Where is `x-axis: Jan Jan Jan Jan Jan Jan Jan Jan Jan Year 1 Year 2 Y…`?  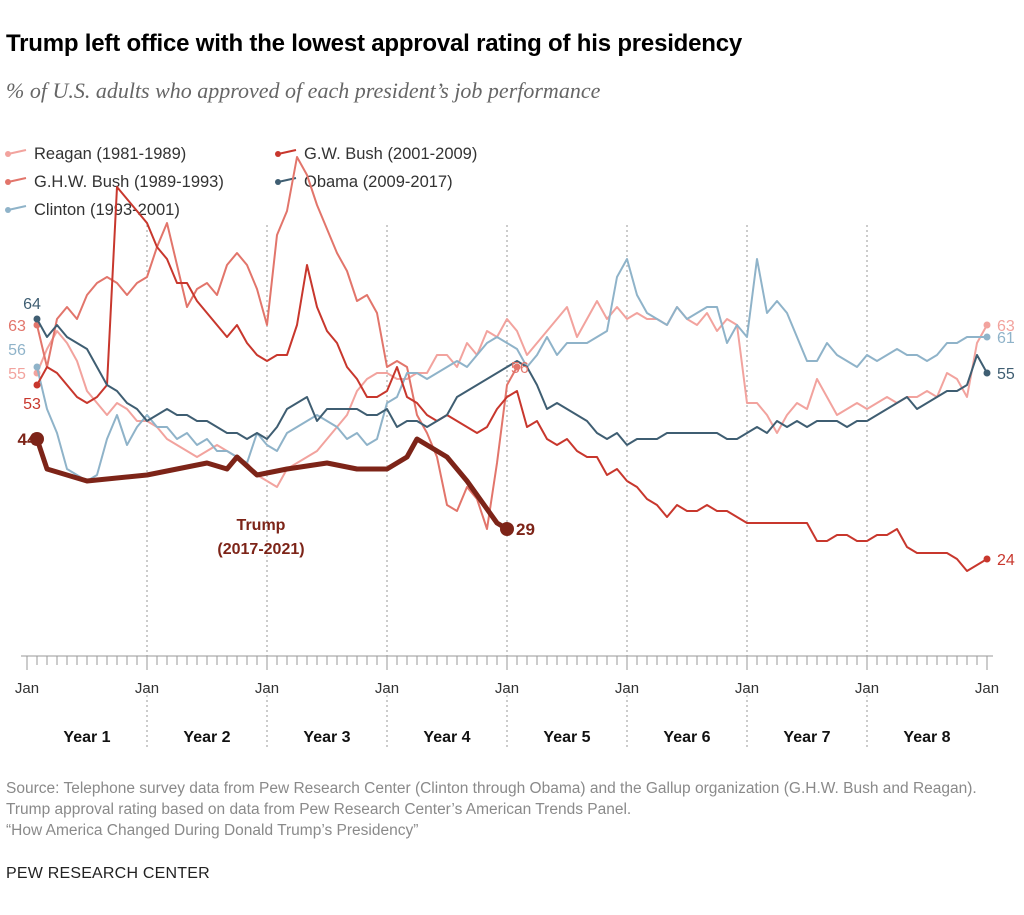 x-axis: Jan Jan Jan Jan Jan Jan Jan Jan Jan Year 1 Year 2 Y… is located at coordinates (507, 700).